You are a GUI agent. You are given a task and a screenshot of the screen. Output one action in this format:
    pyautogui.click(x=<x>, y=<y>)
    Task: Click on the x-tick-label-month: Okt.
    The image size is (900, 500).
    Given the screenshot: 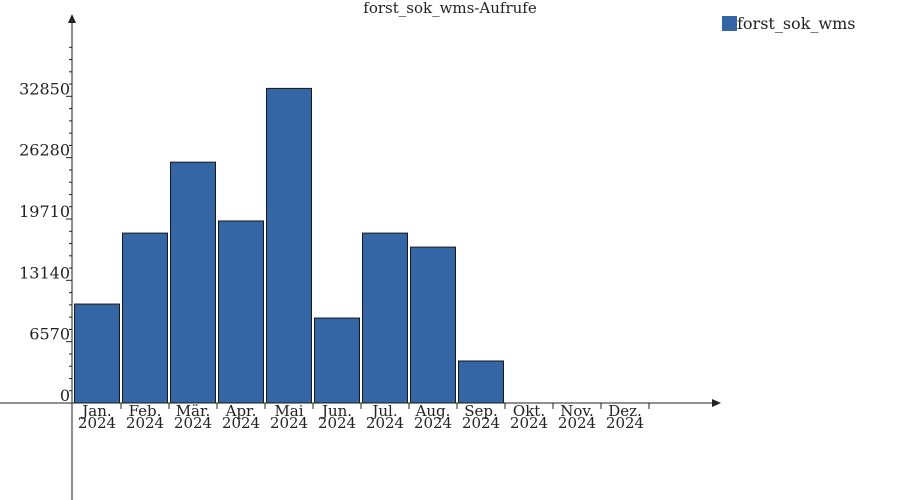 What is the action you would take?
    pyautogui.click(x=529, y=411)
    